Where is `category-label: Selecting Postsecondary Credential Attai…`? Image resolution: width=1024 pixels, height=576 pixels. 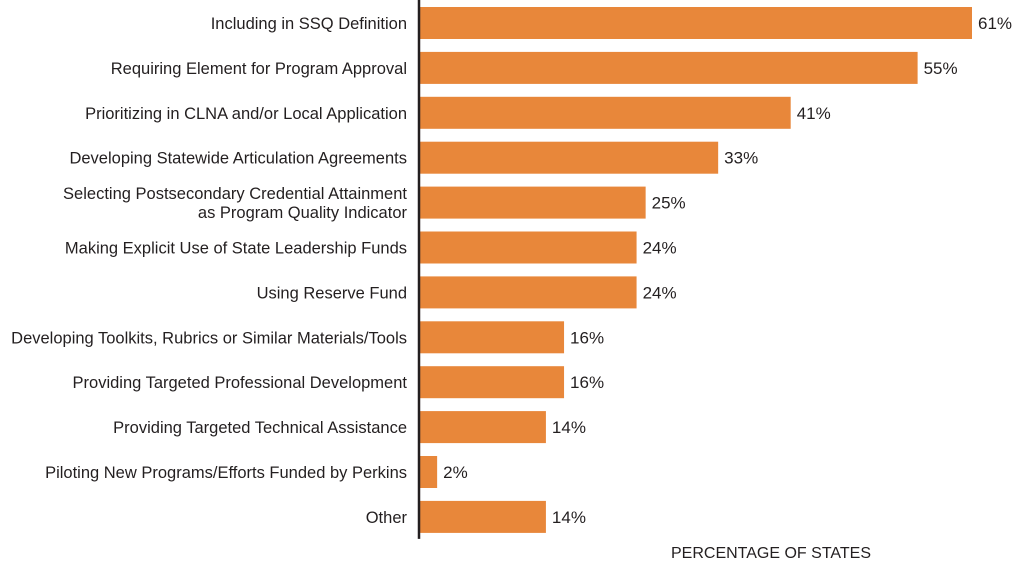
category-label: Selecting Postsecondary Credential Attai… is located at coordinates (235, 194).